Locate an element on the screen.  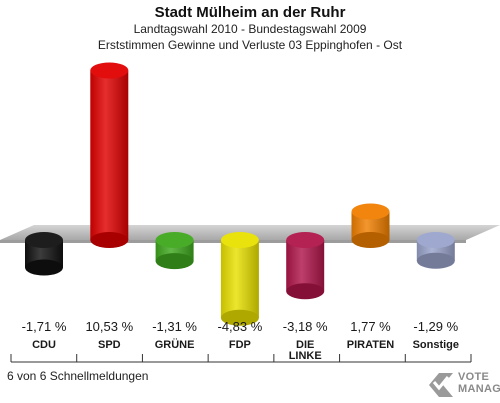
category-label-die-linke: LINKE is located at coordinates (305, 356).